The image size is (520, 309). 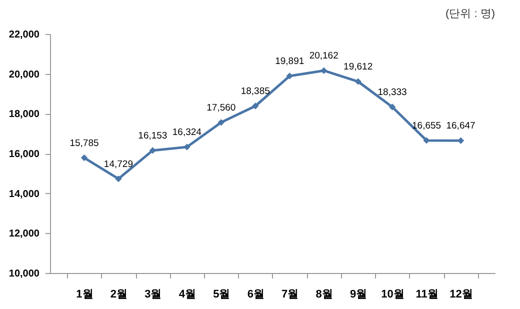 What do you see at coordinates (84, 143) in the screenshot?
I see `data-label: 15,785` at bounding box center [84, 143].